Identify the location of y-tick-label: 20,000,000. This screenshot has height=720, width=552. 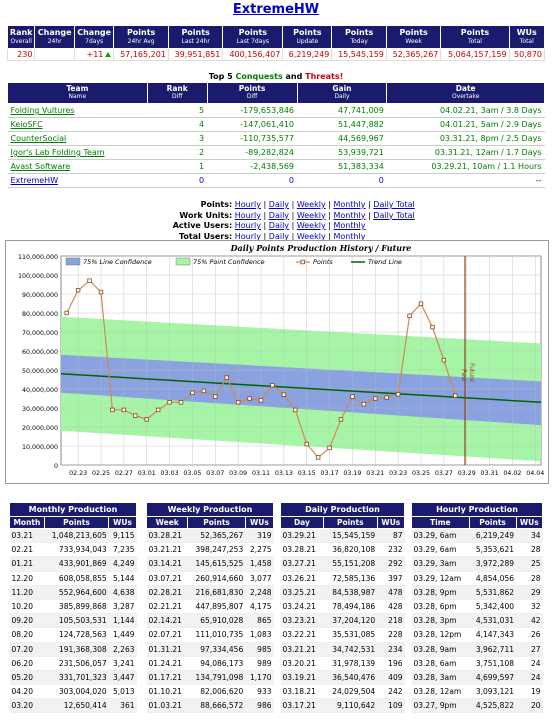
(40, 428).